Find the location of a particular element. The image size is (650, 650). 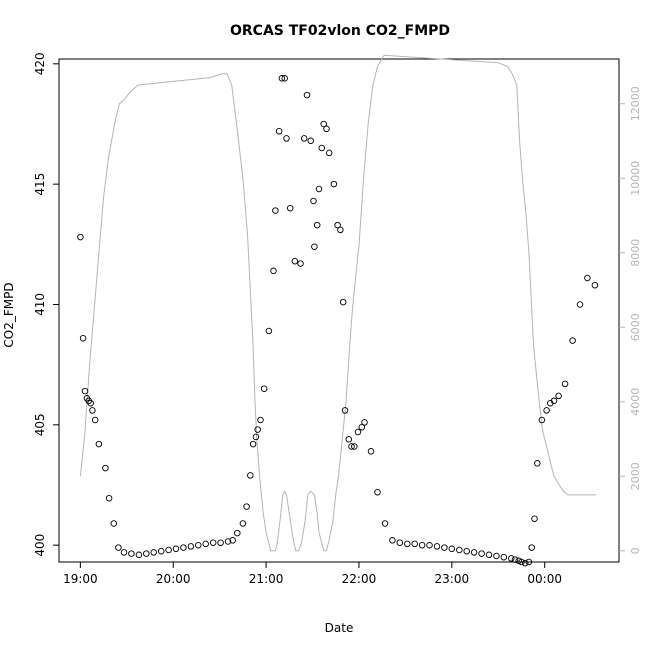

chart-title: ORCAS TF02vlon CO2_FMPD is located at coordinates (340, 31).